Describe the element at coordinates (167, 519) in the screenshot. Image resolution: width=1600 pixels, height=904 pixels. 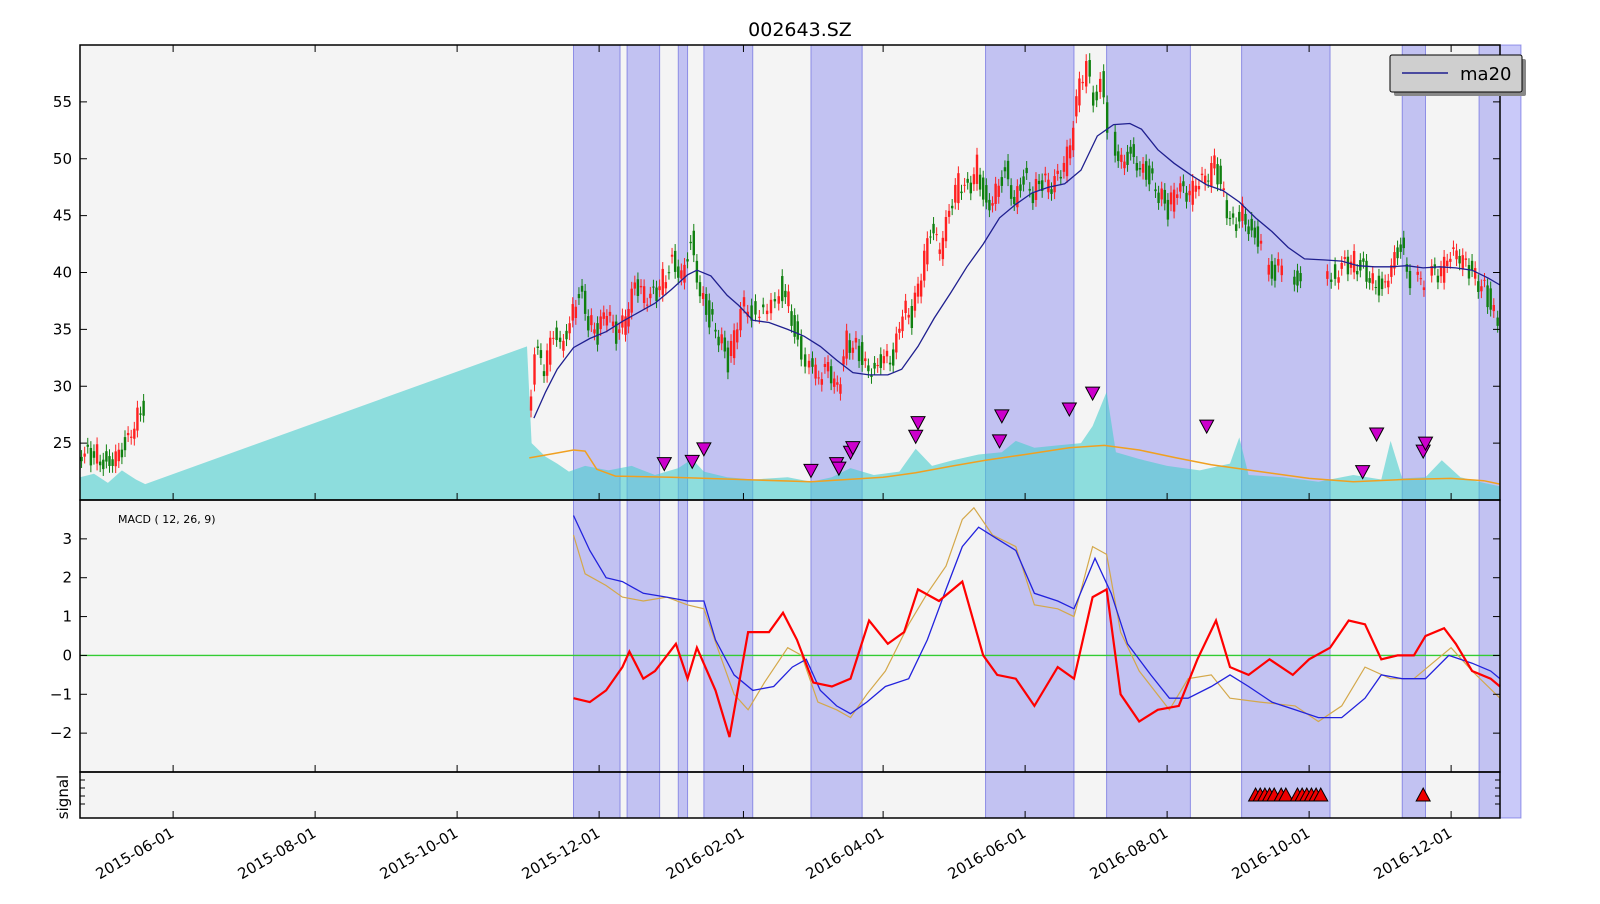
I see `macd-label: MACD ( 12, 26, 9)` at that location.